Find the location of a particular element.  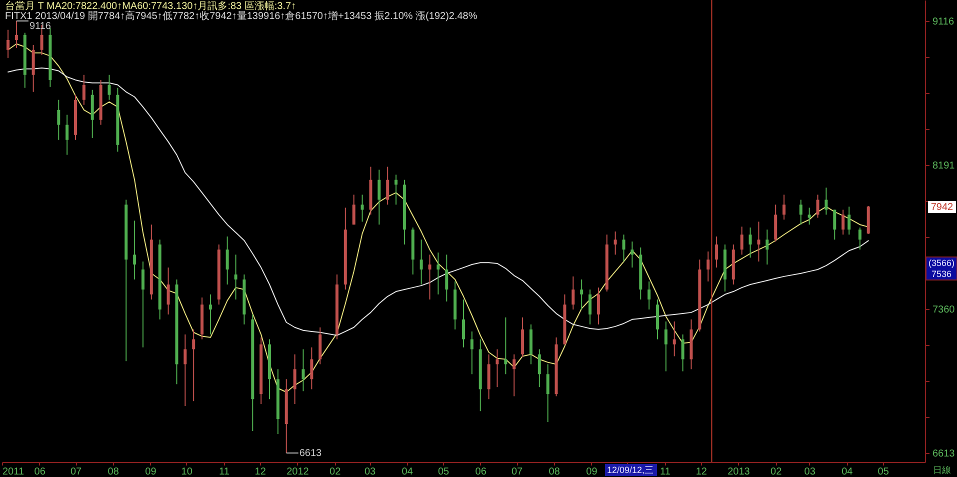

text: 7536 is located at coordinates (941, 274).